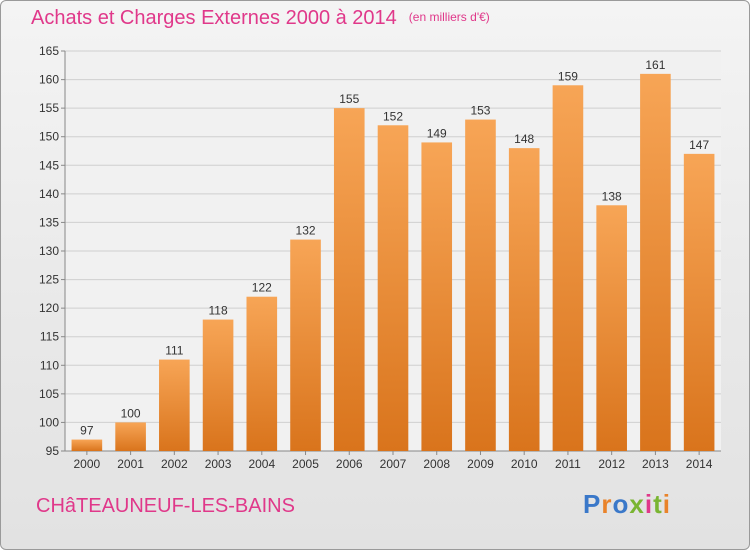  What do you see at coordinates (568, 76) in the screenshot?
I see `data-label-2011: 159` at bounding box center [568, 76].